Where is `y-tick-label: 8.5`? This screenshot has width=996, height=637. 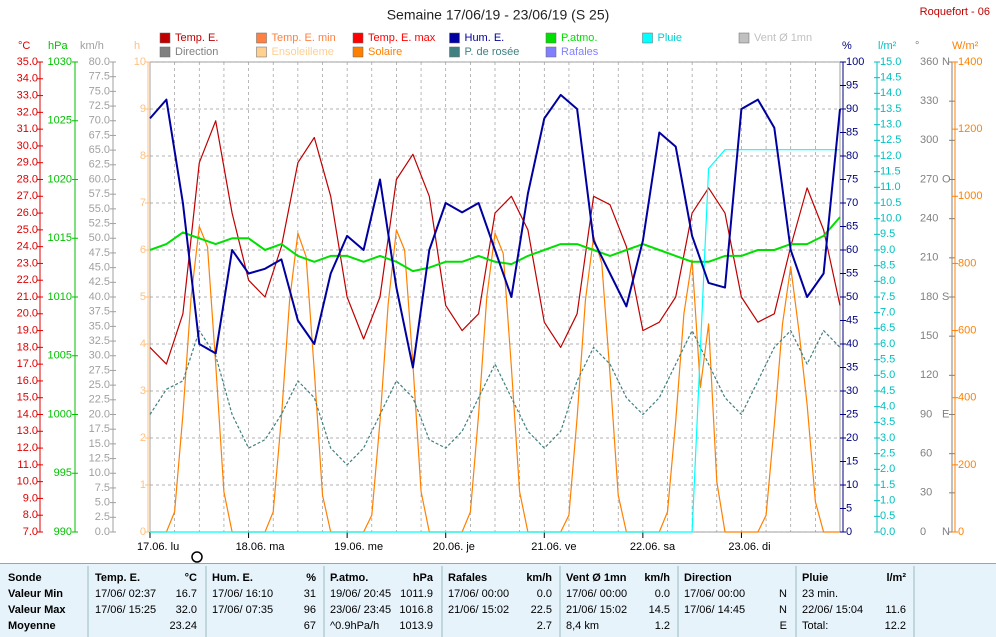
y-tick-label: 8.5 is located at coordinates (887, 266).